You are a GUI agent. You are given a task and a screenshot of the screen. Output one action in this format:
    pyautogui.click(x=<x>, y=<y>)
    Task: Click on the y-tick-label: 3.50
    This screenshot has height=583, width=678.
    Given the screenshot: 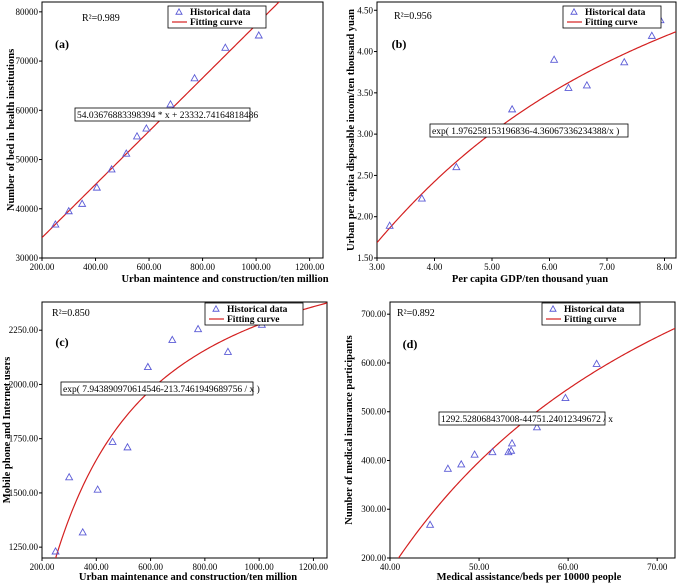 What is the action you would take?
    pyautogui.click(x=365, y=93)
    